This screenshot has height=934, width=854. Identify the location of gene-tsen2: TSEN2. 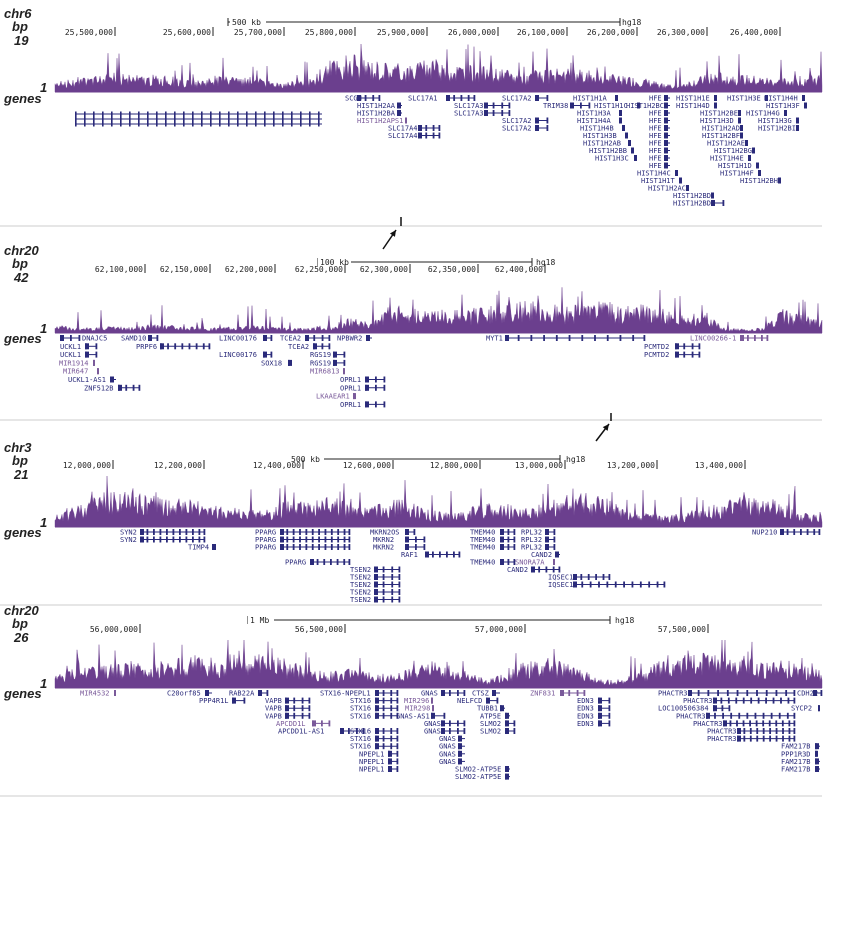
(375, 600).